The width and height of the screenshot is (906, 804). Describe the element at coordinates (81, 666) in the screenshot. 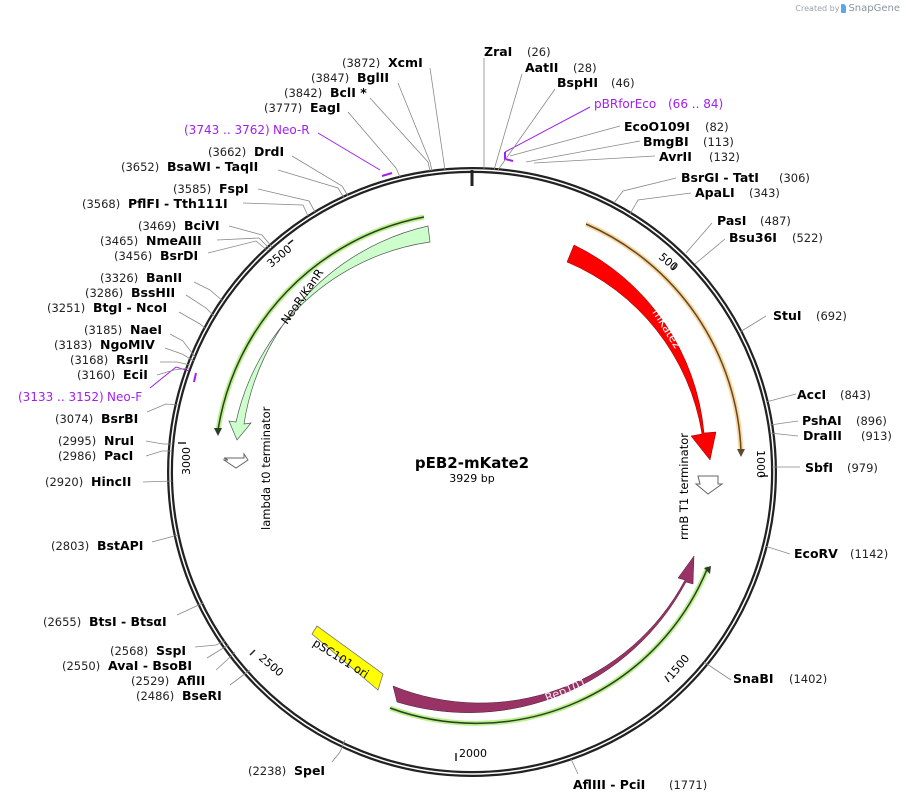

I see `svg-text: (2550)` at that location.